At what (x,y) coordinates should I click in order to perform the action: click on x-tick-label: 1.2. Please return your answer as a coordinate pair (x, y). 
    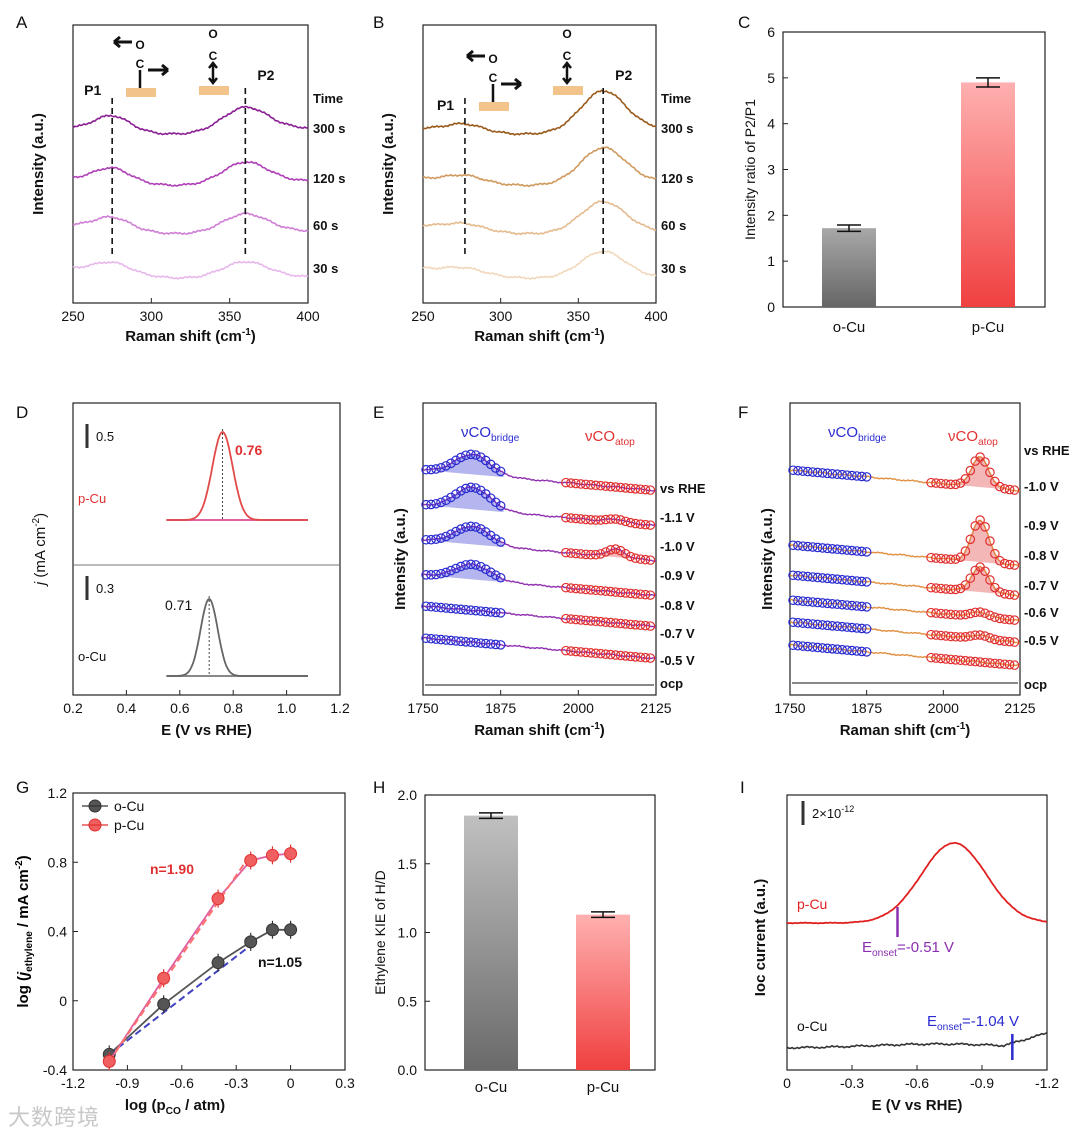
    Looking at the image, I should click on (340, 708).